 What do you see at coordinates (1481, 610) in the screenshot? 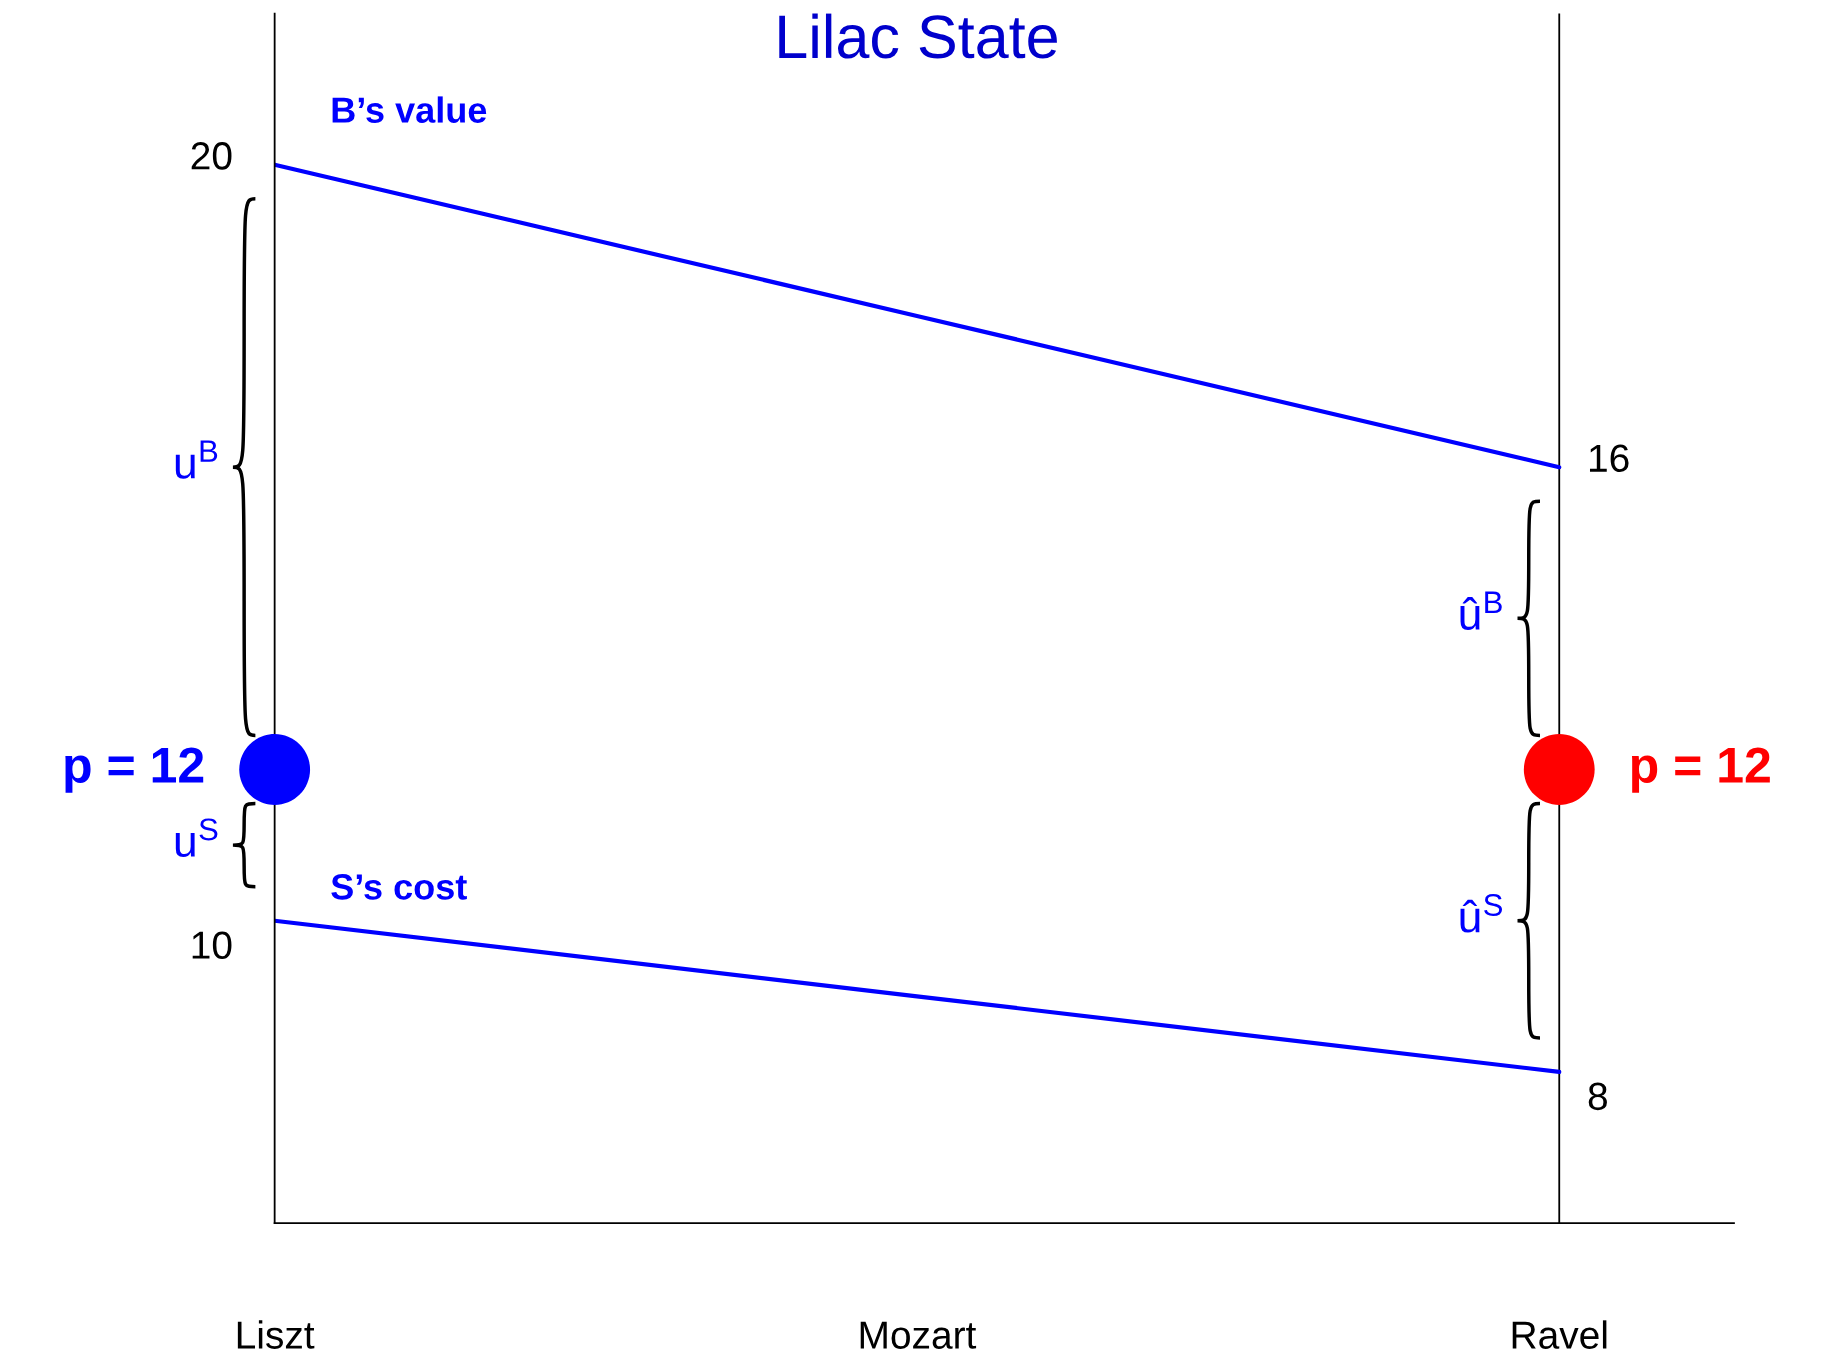
I see `annotation: û$^{B}$` at bounding box center [1481, 610].